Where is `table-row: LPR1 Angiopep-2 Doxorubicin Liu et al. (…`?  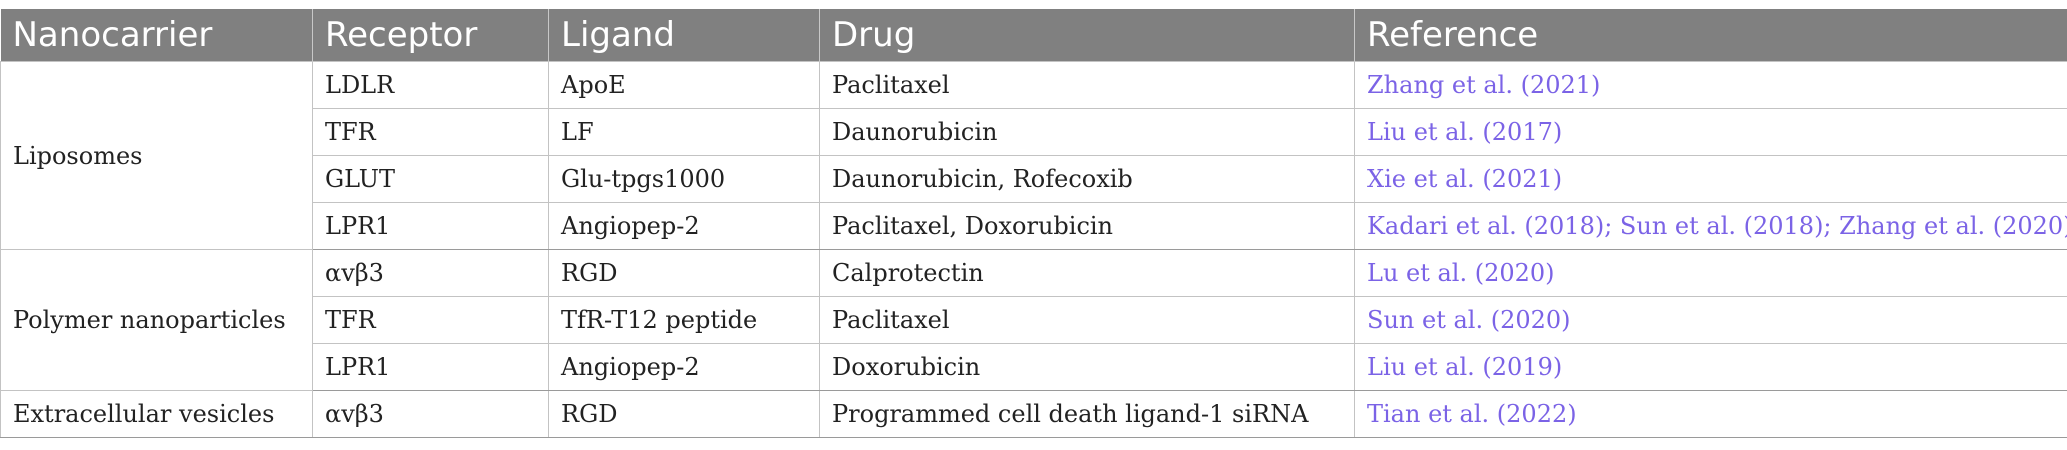 table-row: LPR1 Angiopep-2 Doxorubicin Liu et al. (… is located at coordinates (1034, 367).